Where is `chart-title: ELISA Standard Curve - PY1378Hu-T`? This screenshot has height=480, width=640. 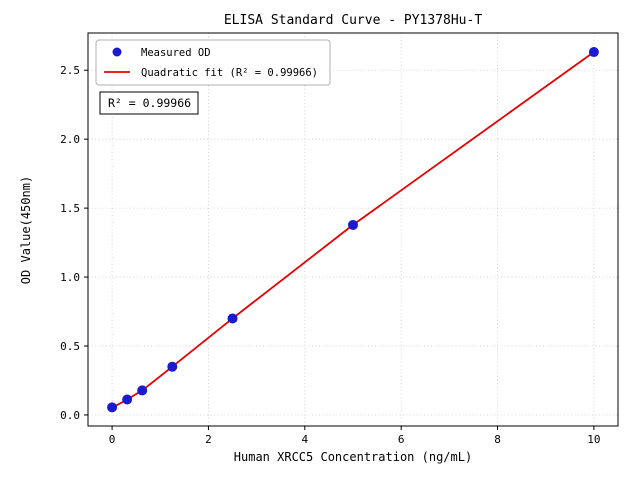 chart-title: ELISA Standard Curve - PY1378Hu-T is located at coordinates (353, 20).